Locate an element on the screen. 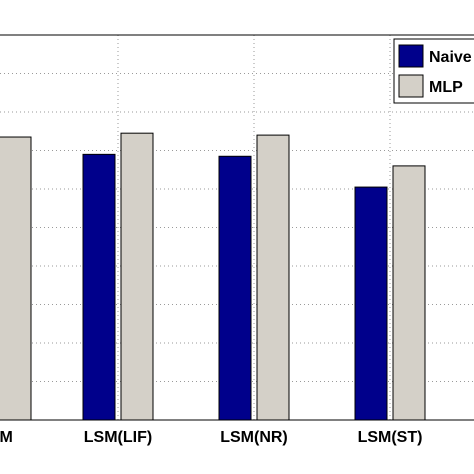 The image size is (474, 474). legend-label-mlp: MLP is located at coordinates (446, 87).